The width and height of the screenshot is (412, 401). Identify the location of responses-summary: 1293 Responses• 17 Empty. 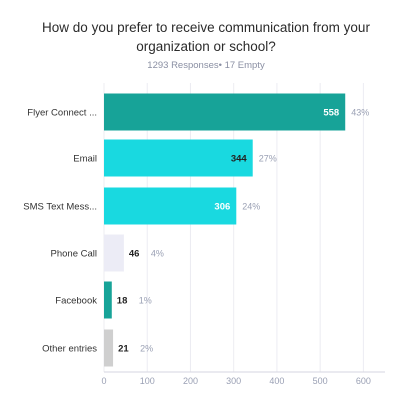
(206, 65).